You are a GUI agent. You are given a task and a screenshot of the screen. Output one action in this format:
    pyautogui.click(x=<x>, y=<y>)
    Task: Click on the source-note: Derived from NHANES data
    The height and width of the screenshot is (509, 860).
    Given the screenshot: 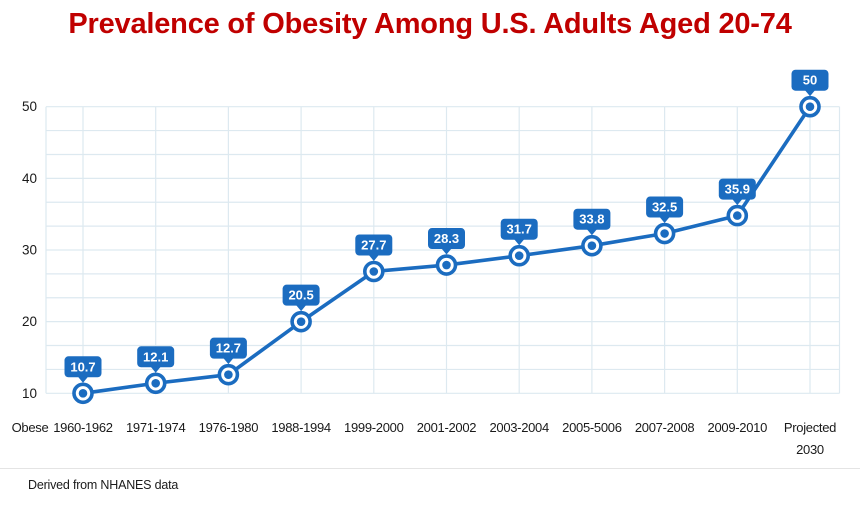 What is the action you would take?
    pyautogui.click(x=103, y=485)
    